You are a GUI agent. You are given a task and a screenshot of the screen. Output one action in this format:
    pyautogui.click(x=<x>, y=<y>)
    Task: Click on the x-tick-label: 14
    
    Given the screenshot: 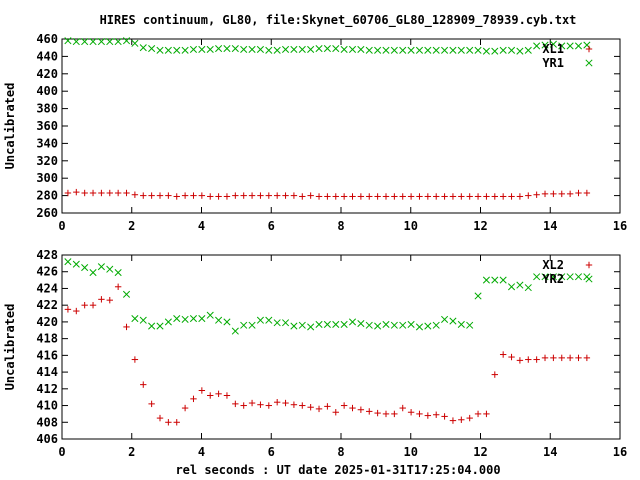 What is the action you would take?
    pyautogui.click(x=550, y=452)
    